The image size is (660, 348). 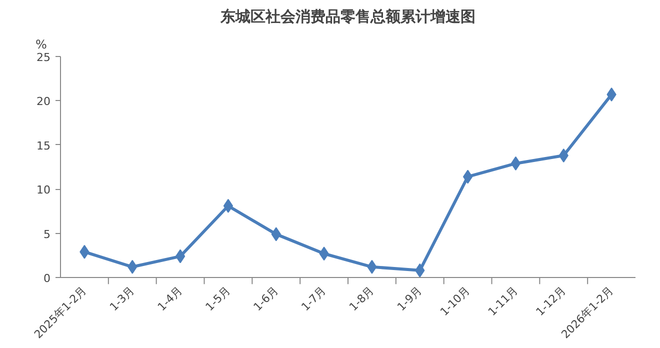 What do you see at coordinates (361, 299) in the screenshot?
I see `x-tick-label: 1-8月` at bounding box center [361, 299].